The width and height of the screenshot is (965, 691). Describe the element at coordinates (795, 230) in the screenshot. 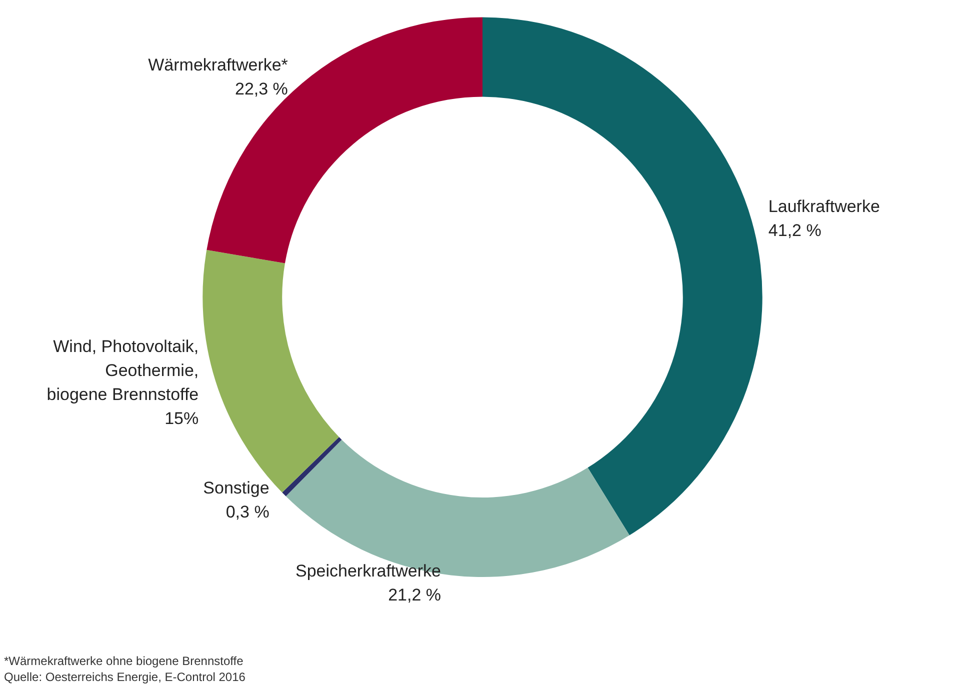

I see `data-label: 41,2 %` at that location.